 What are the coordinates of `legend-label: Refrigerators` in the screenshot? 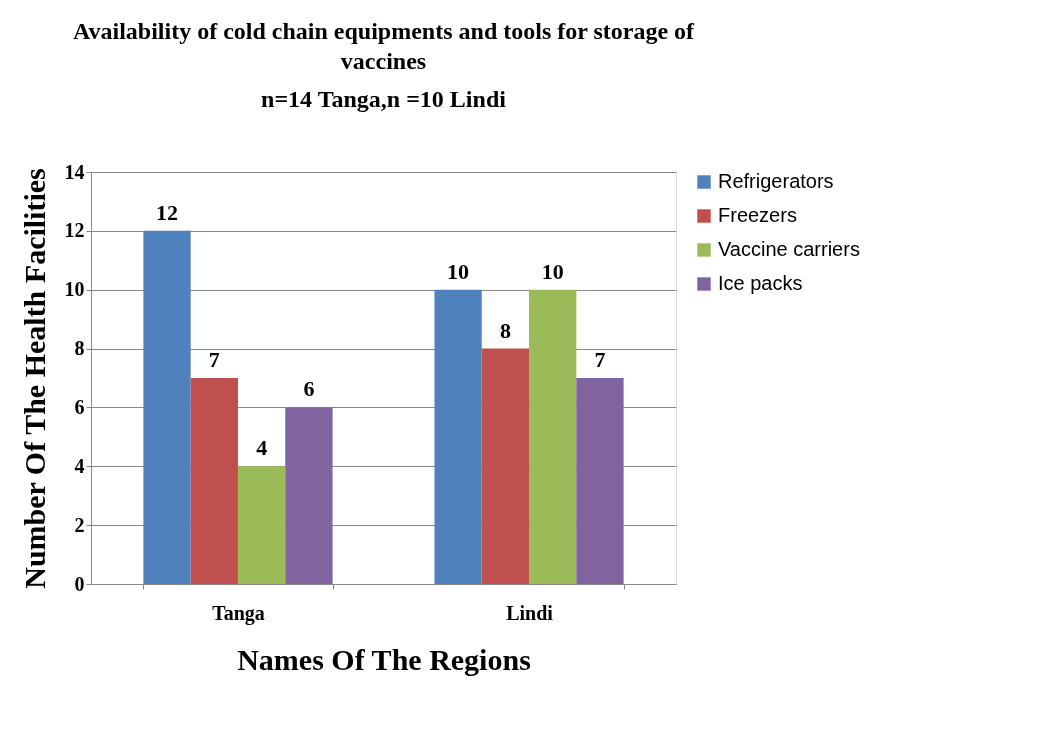 It's located at (776, 181).